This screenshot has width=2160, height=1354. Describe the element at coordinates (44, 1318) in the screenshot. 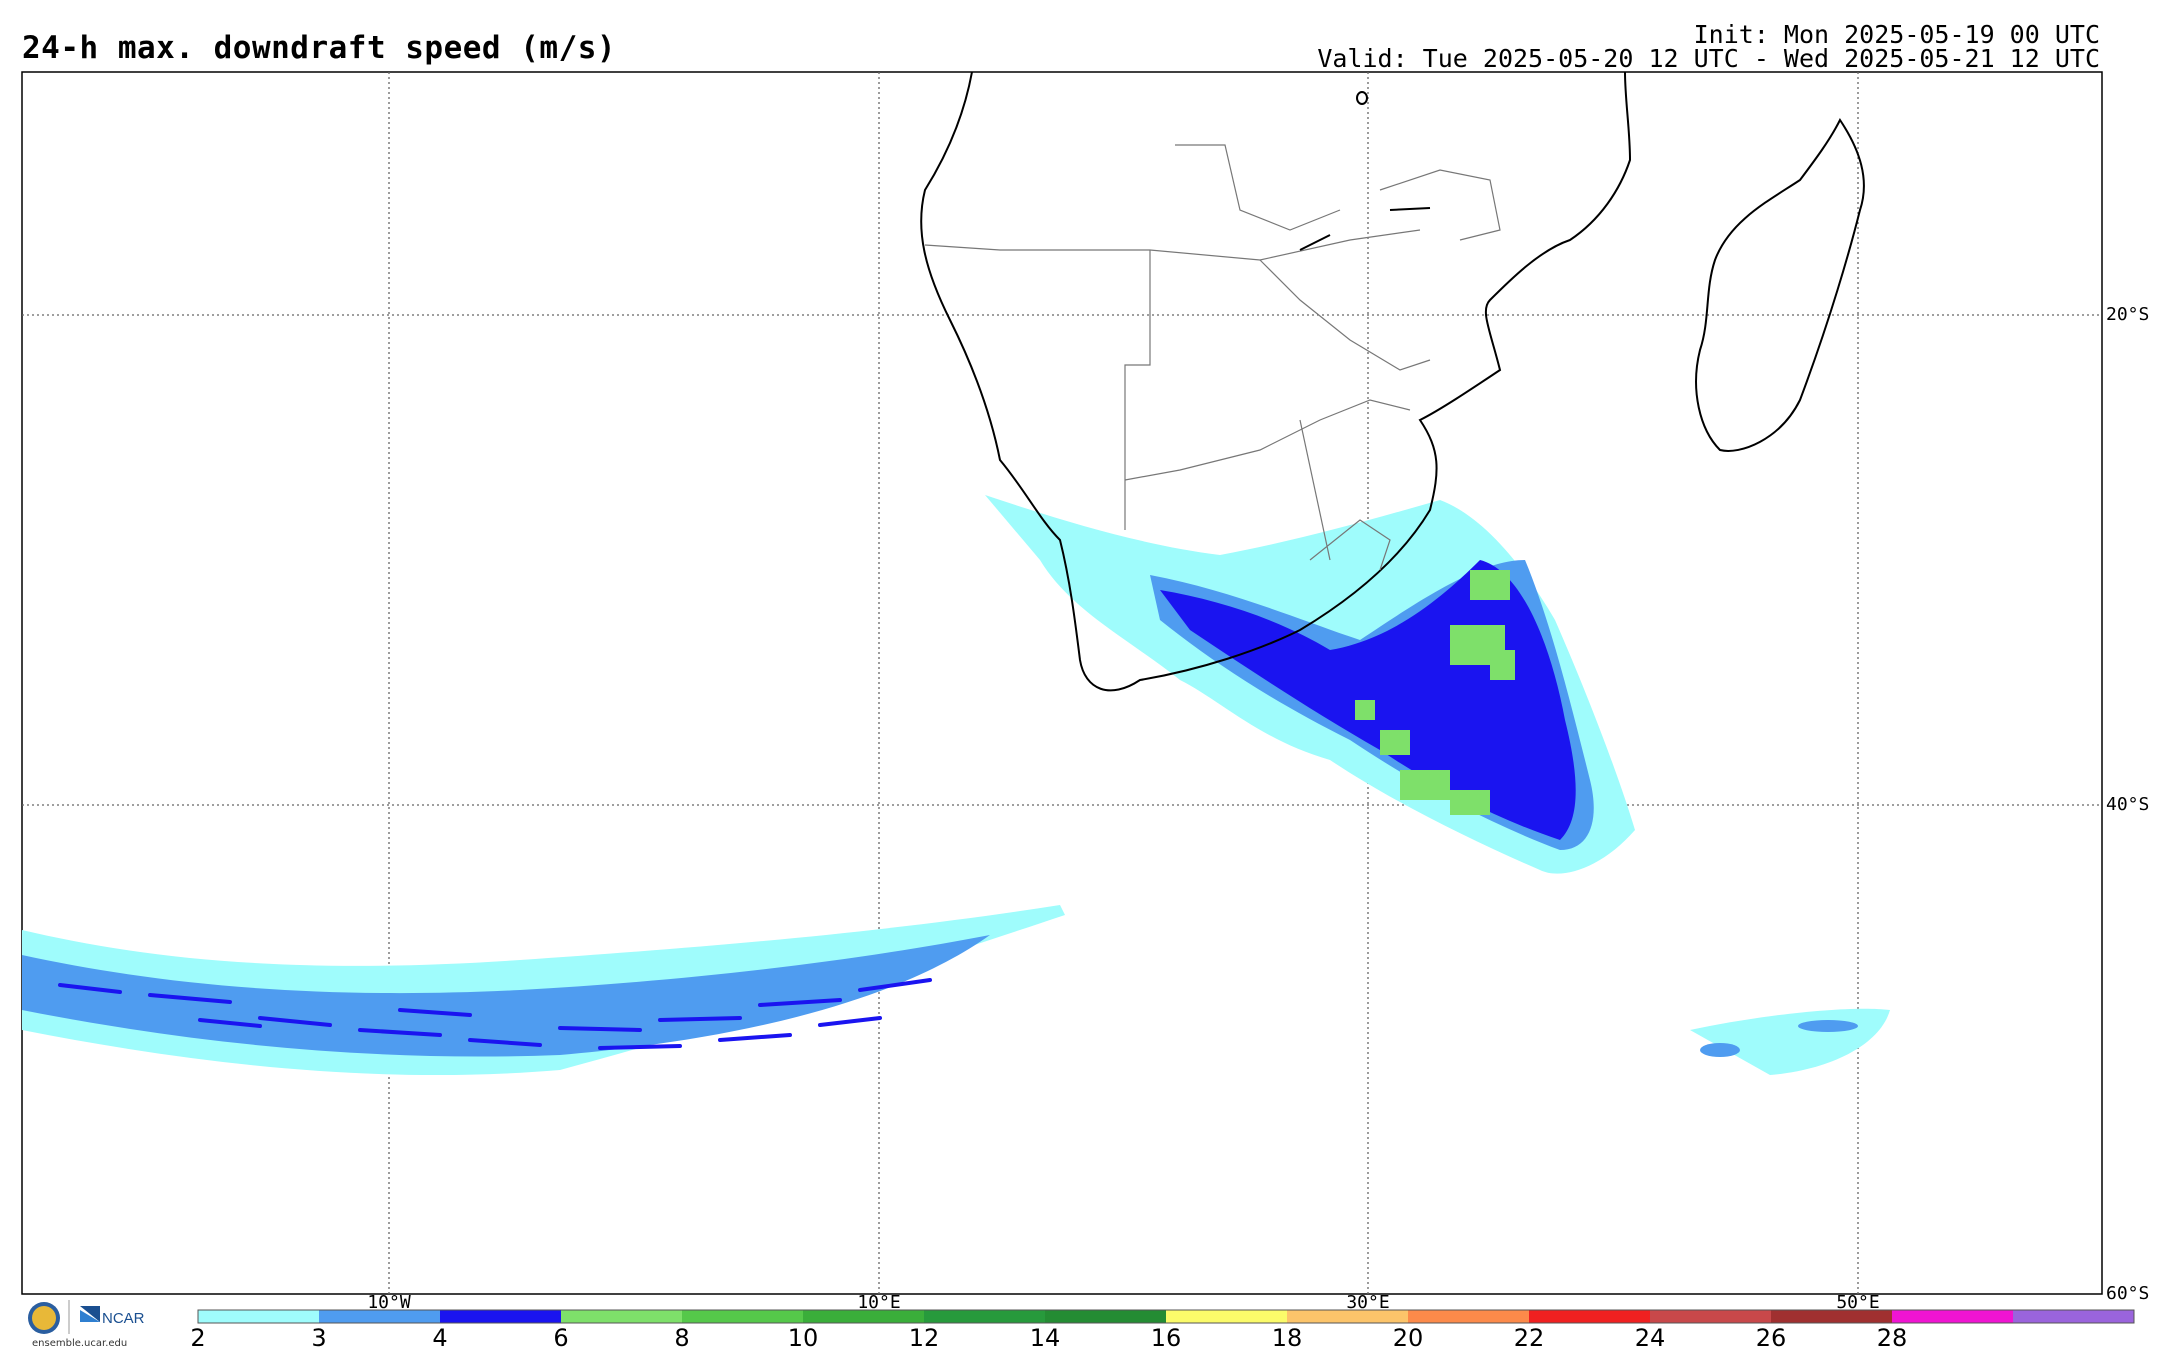

I see `nsf-logo` at that location.